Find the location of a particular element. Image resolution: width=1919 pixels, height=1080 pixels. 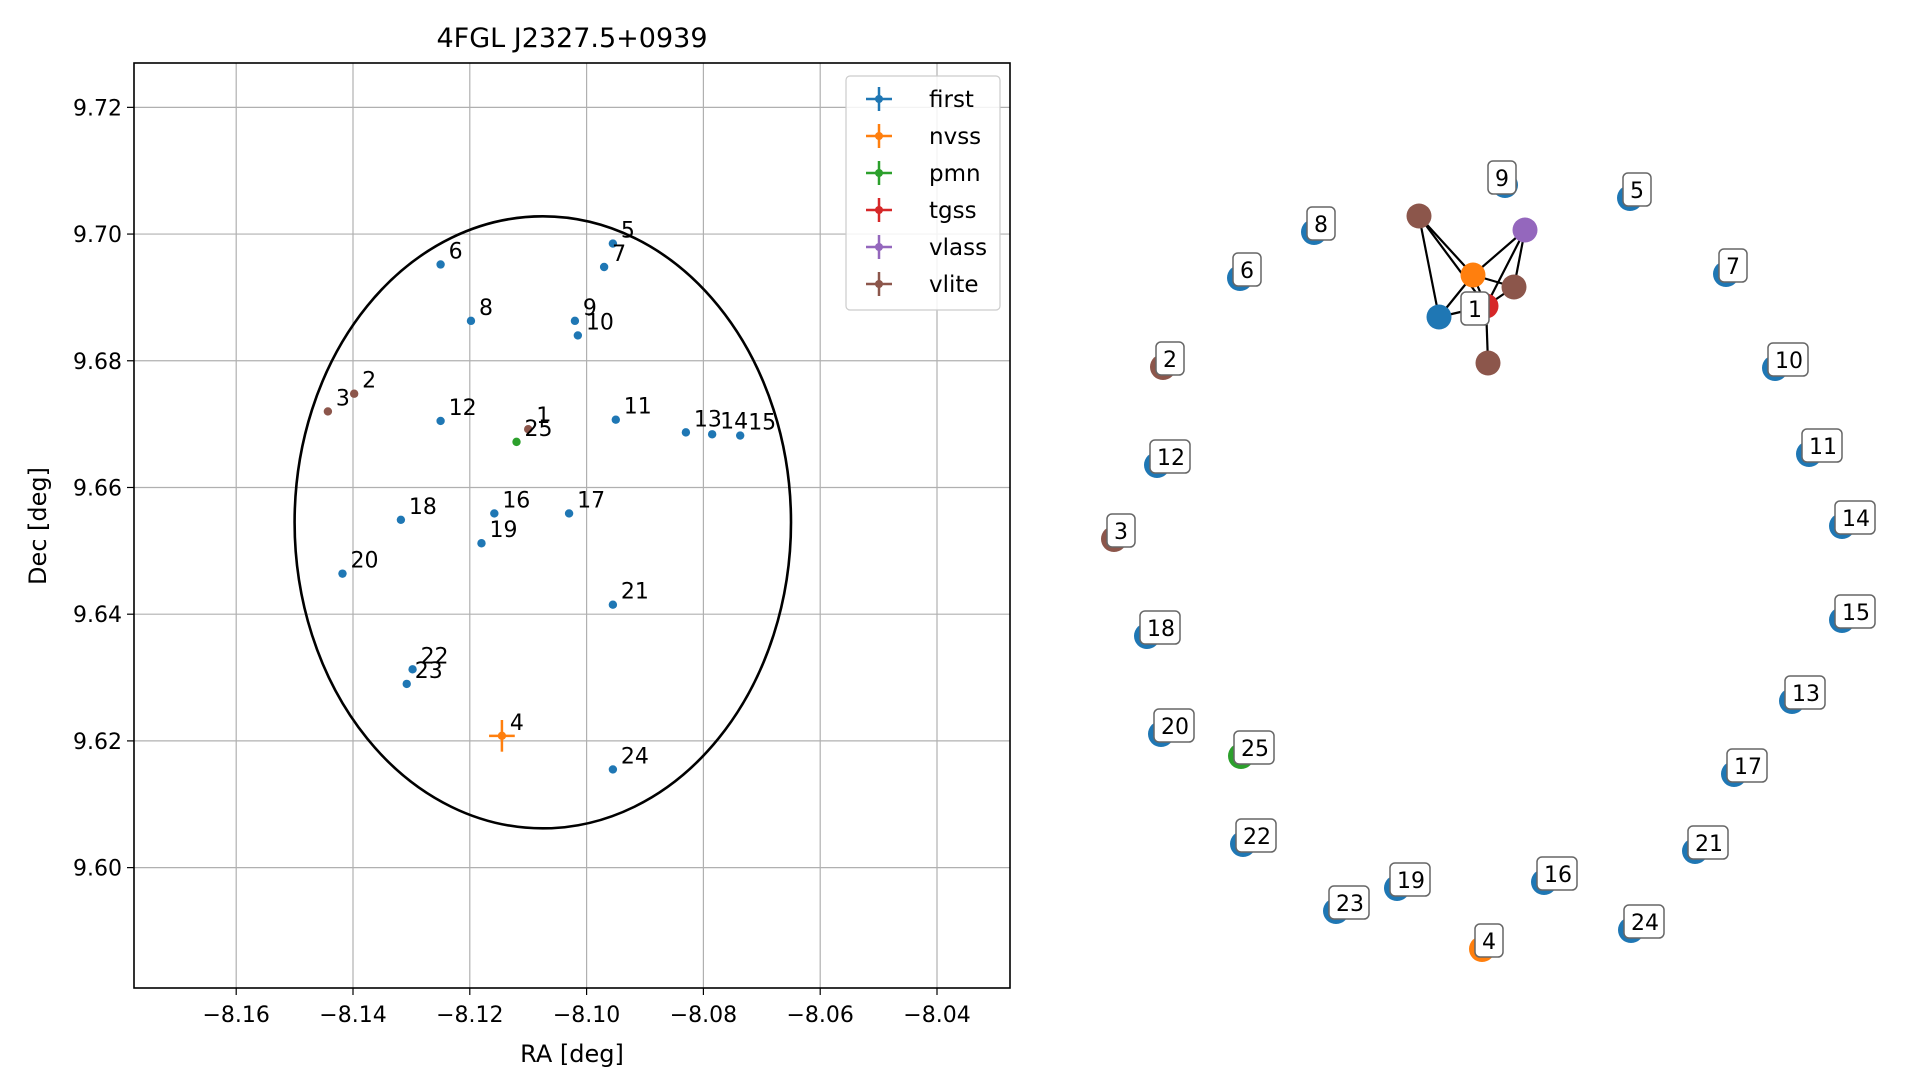

graph-node-label: 19 is located at coordinates (1411, 881).